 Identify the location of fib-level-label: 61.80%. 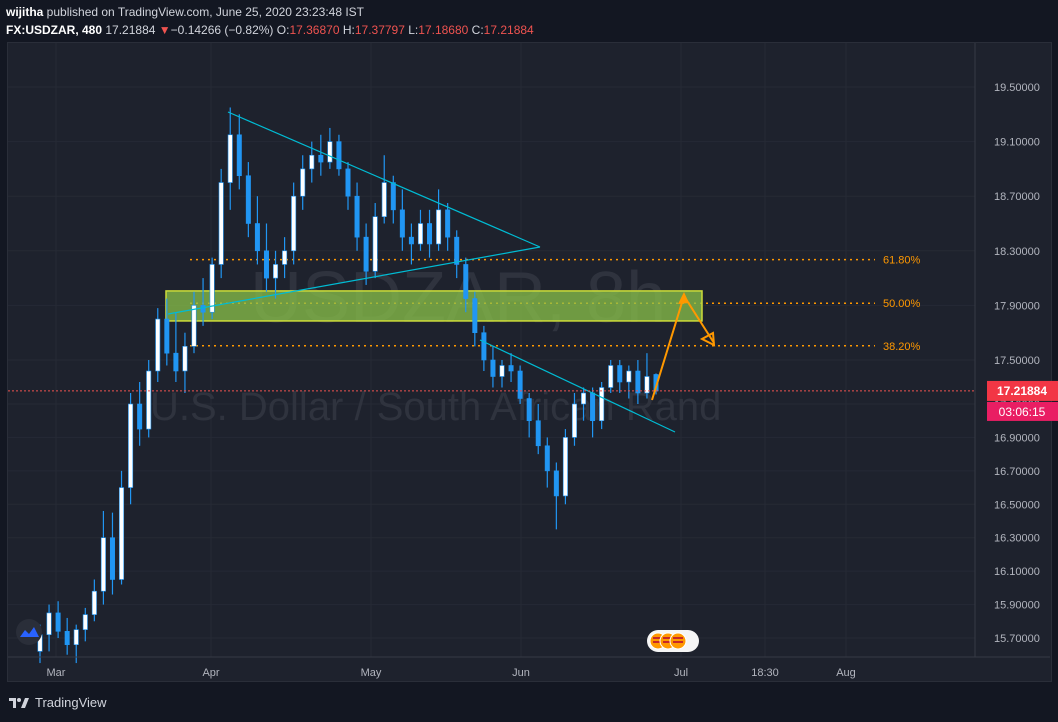
(902, 261).